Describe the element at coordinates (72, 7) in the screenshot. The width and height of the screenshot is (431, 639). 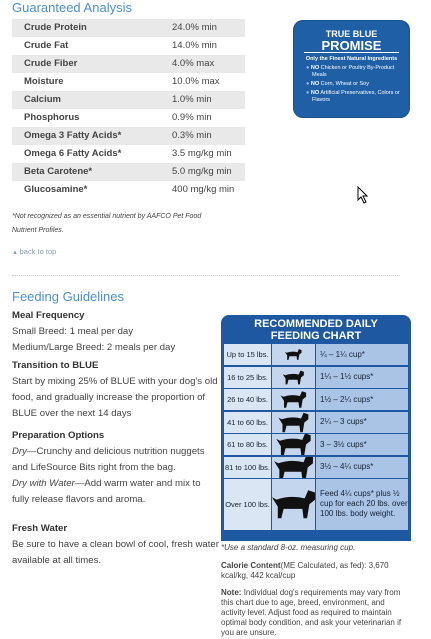
I see `section-title: Guaranteed Analysis` at that location.